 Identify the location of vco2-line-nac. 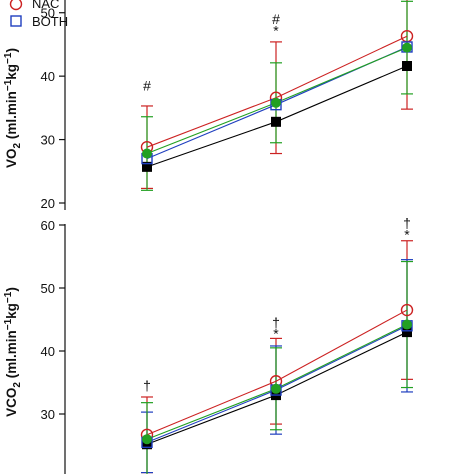
(277, 372).